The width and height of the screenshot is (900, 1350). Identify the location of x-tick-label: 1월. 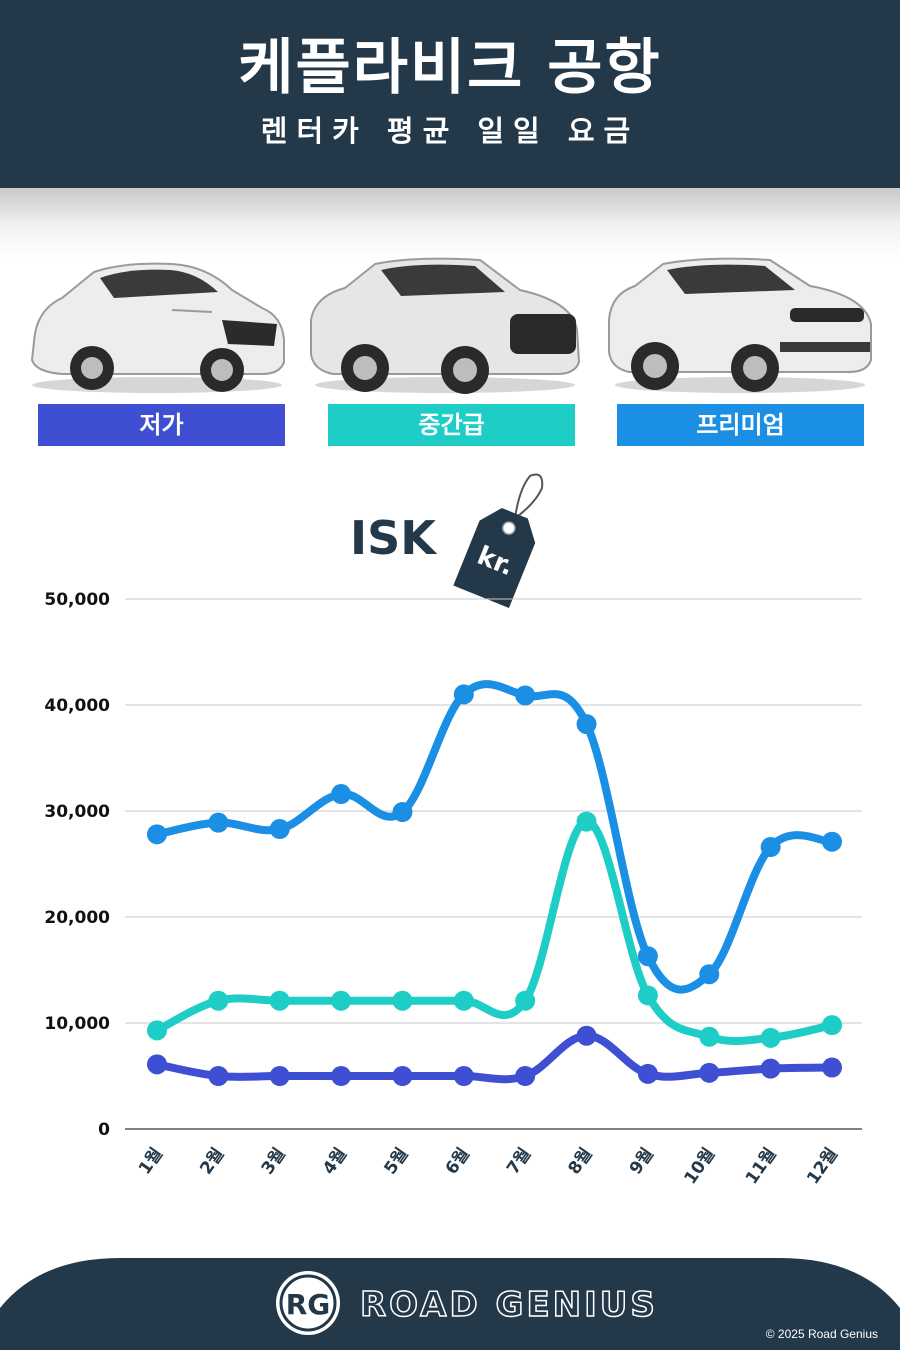
(151, 1161).